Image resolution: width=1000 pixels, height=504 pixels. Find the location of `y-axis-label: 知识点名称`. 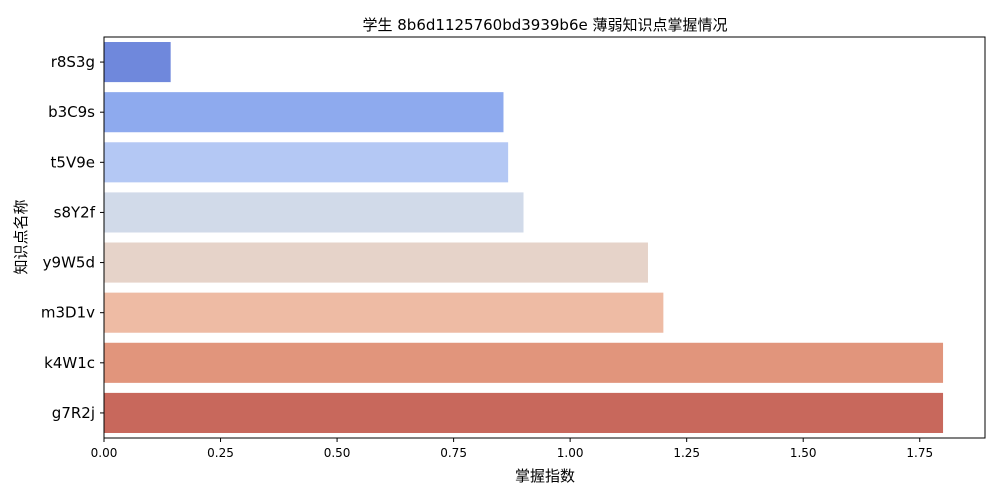

y-axis-label: 知识点名称 is located at coordinates (21, 236).